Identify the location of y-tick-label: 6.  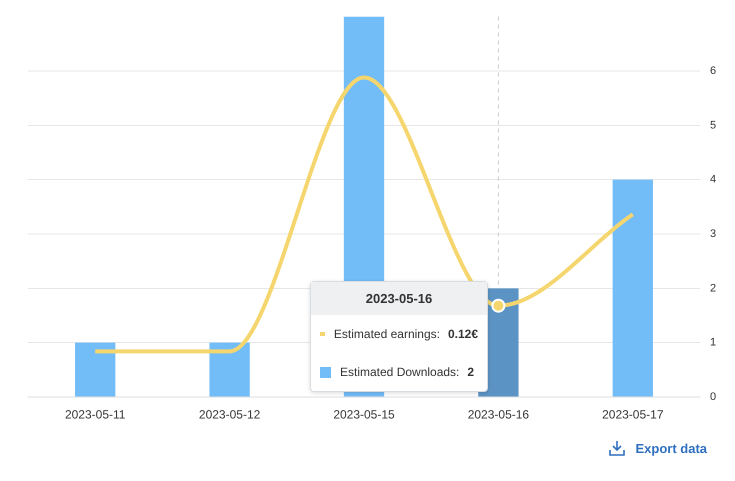
(713, 70).